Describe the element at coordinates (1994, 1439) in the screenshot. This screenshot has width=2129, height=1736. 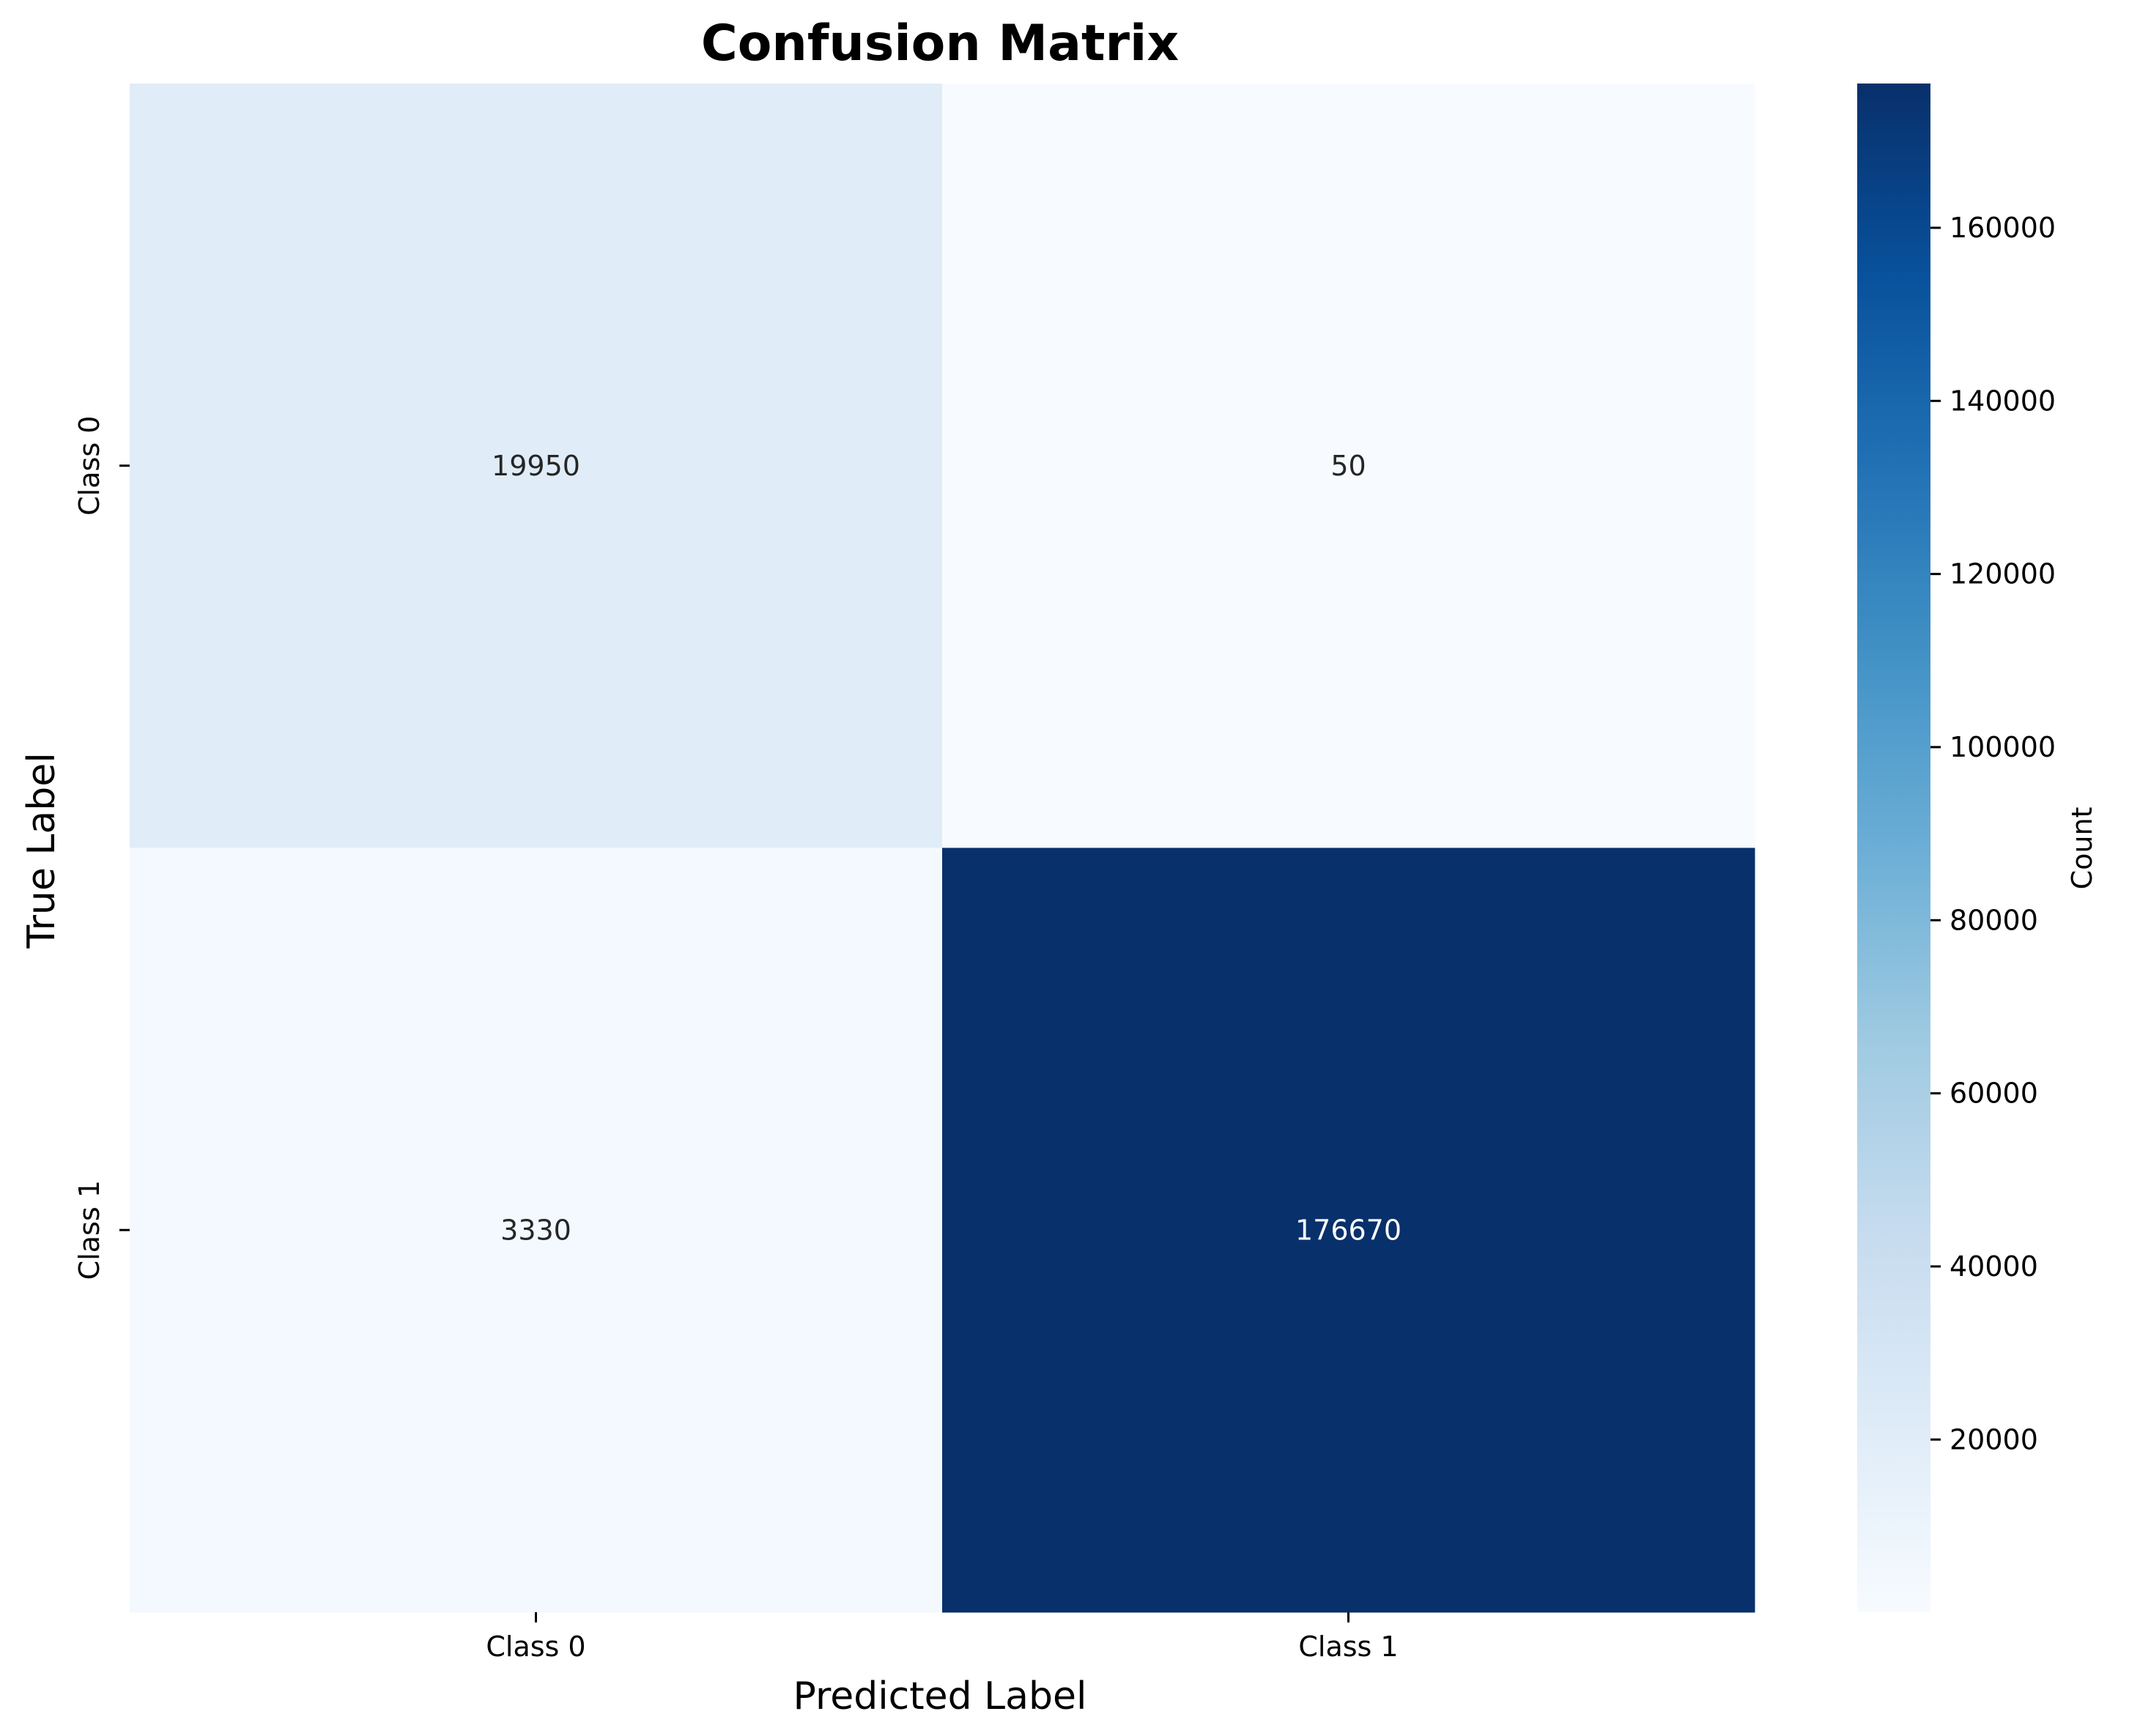
I see `colorbar-tick-label: 20000` at that location.